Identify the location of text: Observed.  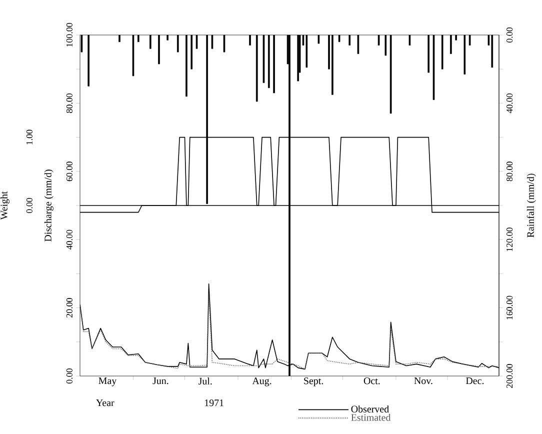
(370, 408).